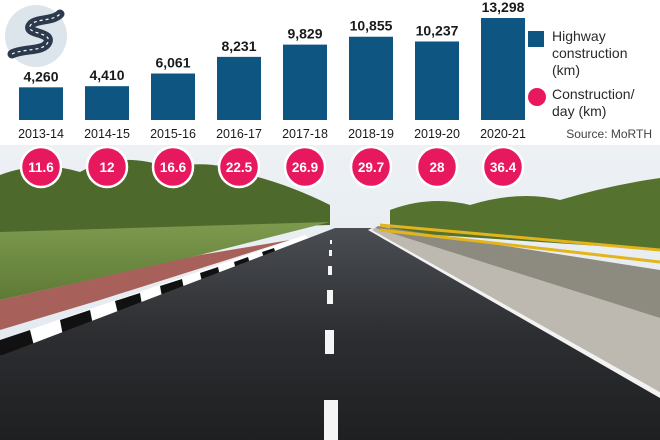 The image size is (660, 440). I want to click on x-tick-label: 2019-20, so click(437, 134).